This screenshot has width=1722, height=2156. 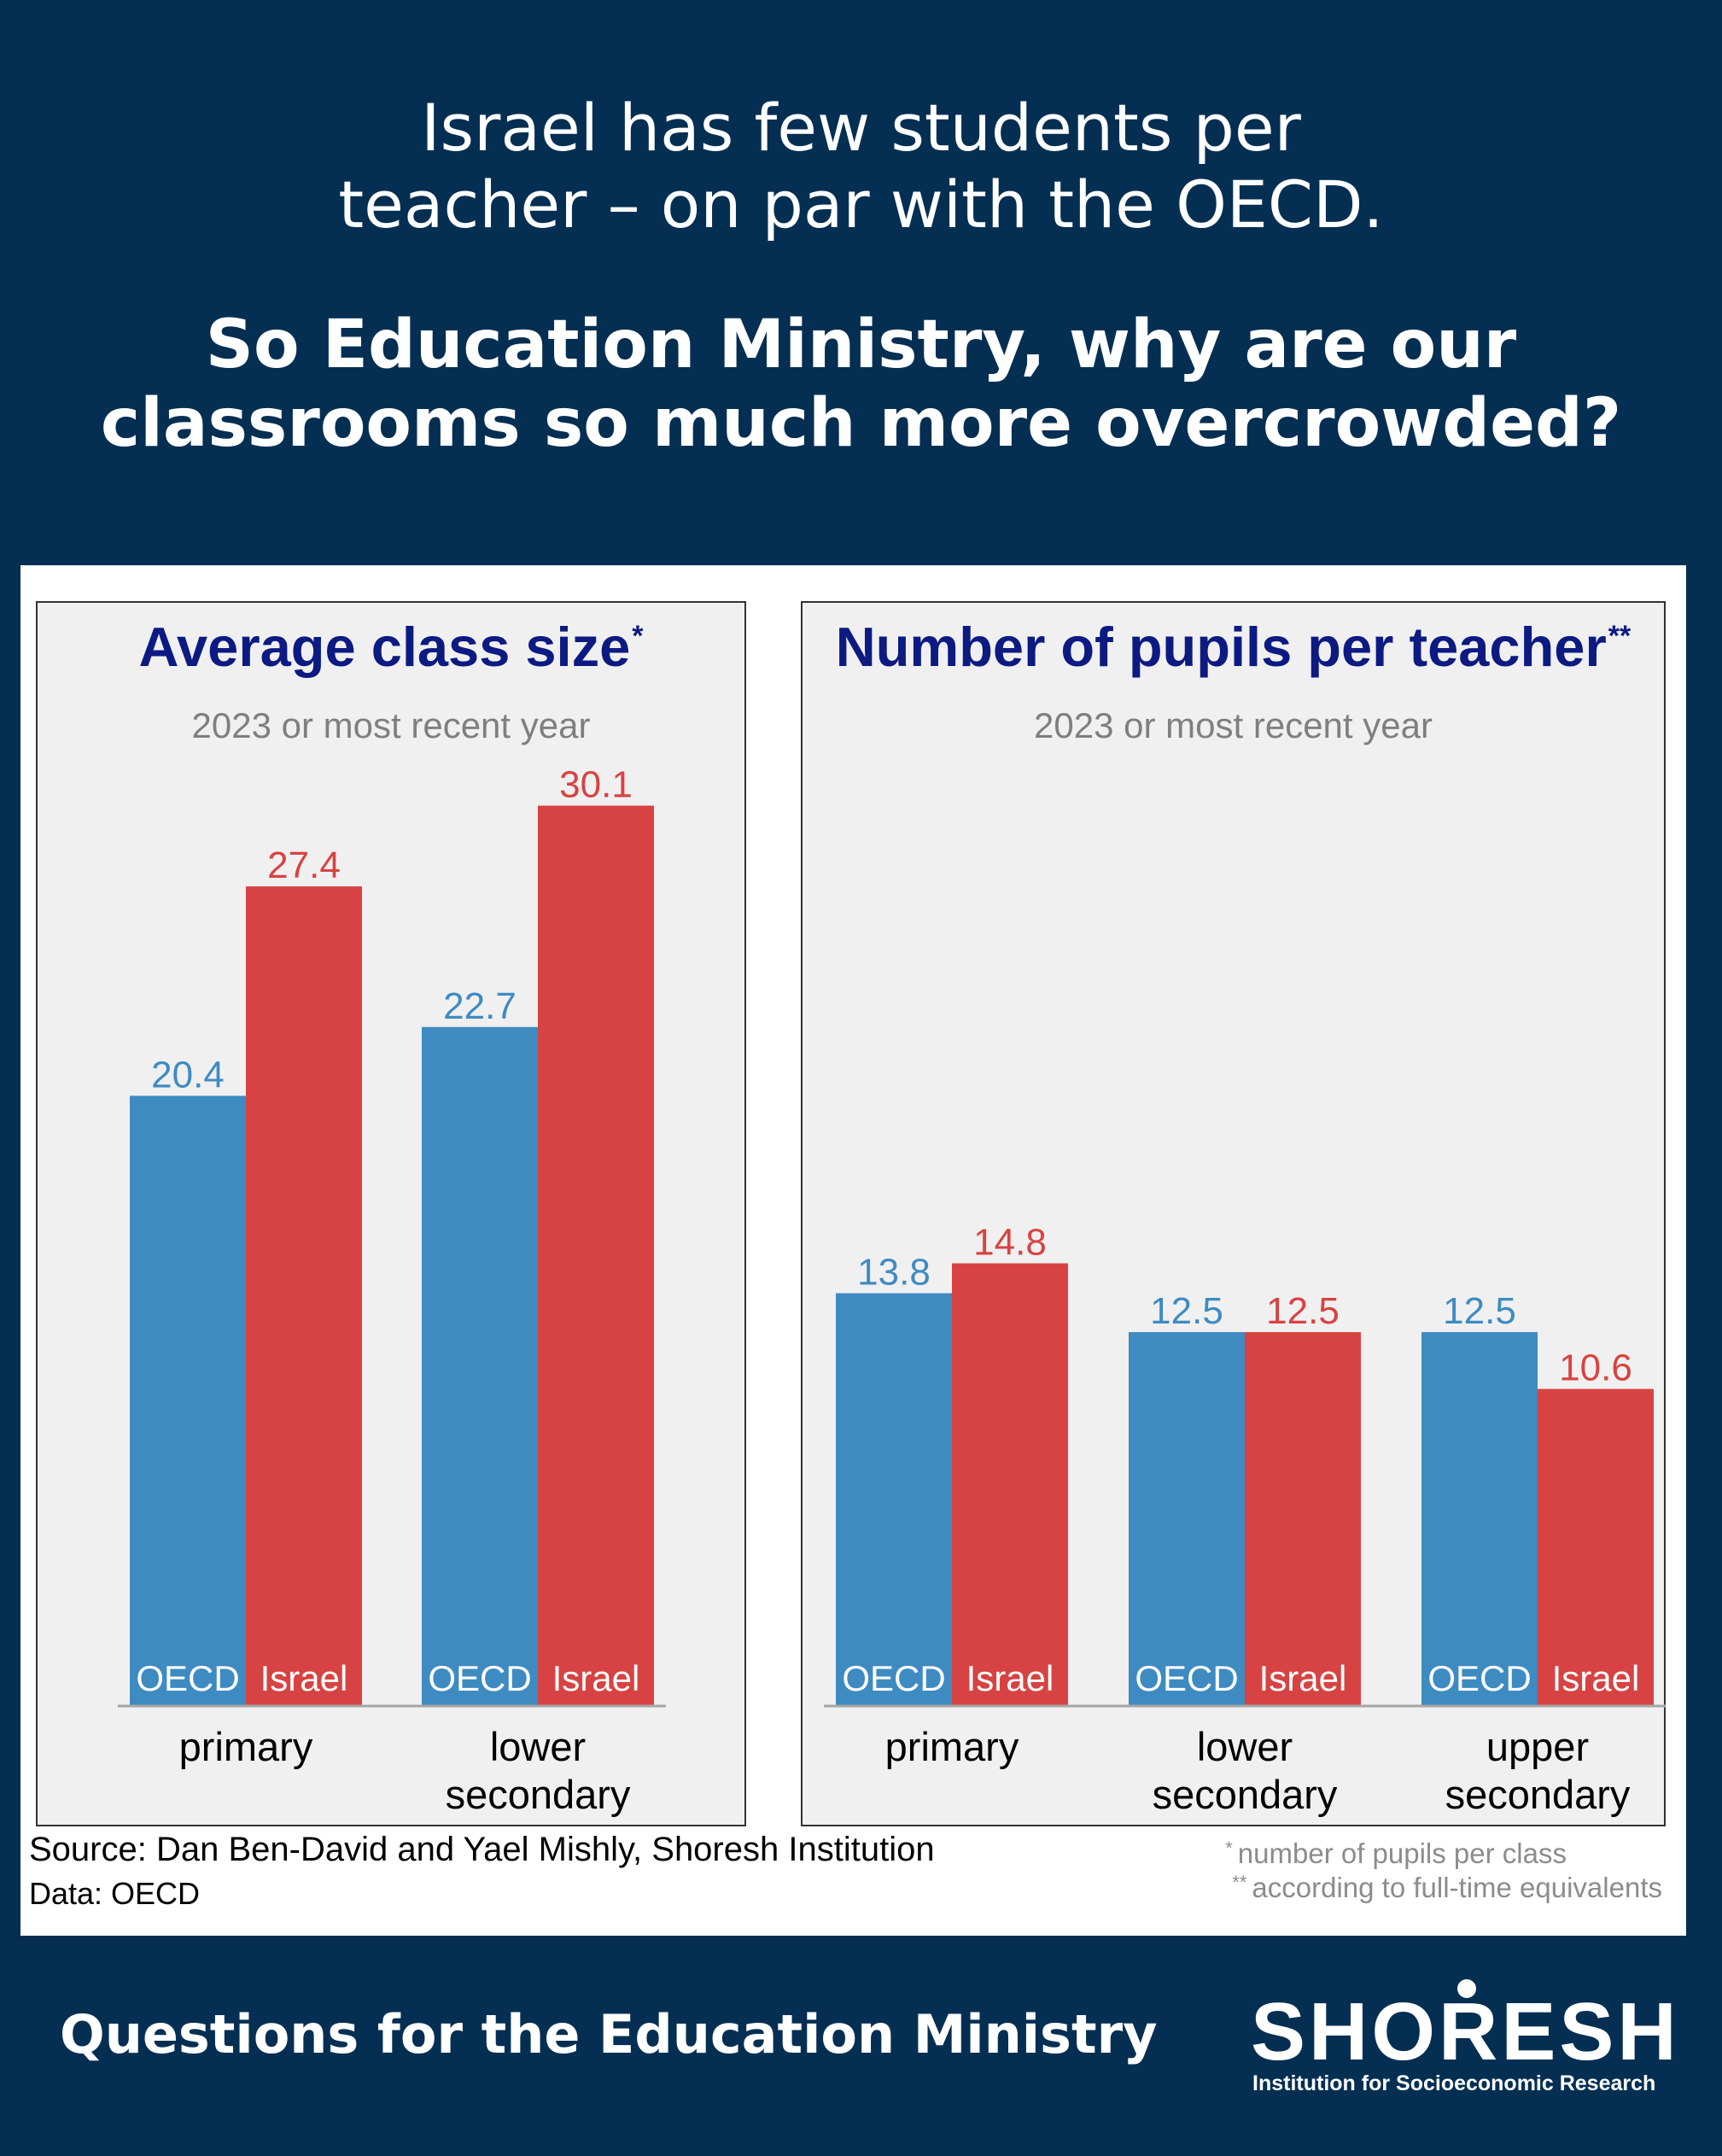 What do you see at coordinates (1233, 725) in the screenshot?
I see `pupils-per-teacher-subtitle: 2023 or most recent year` at bounding box center [1233, 725].